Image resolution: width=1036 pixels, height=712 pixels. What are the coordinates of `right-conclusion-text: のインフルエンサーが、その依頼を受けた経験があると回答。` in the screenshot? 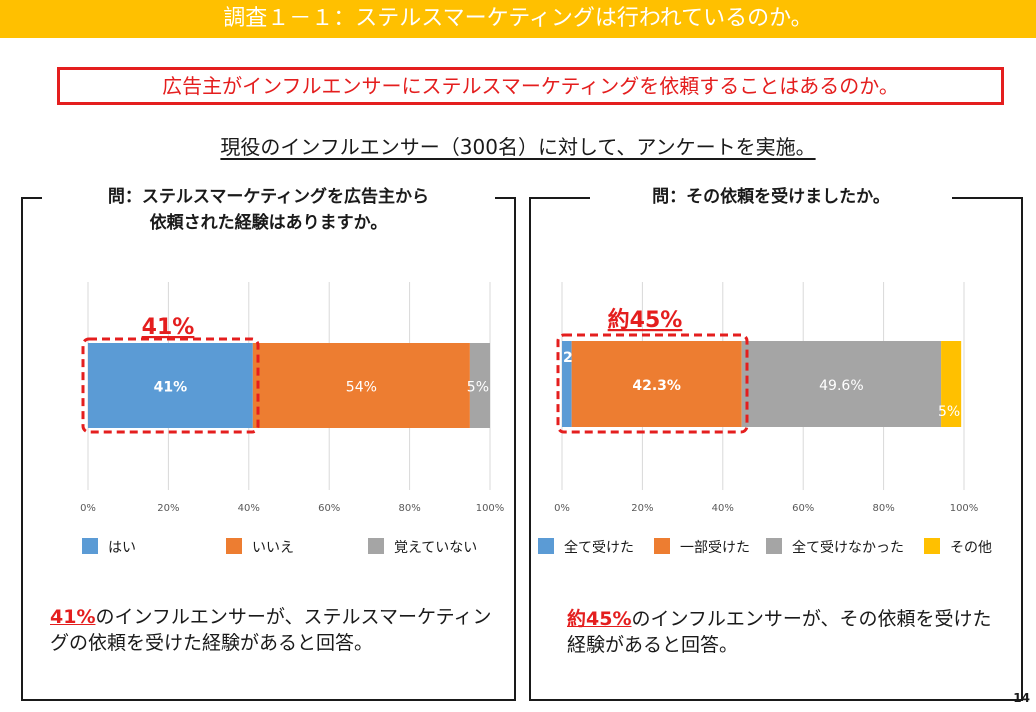 It's located at (779, 632).